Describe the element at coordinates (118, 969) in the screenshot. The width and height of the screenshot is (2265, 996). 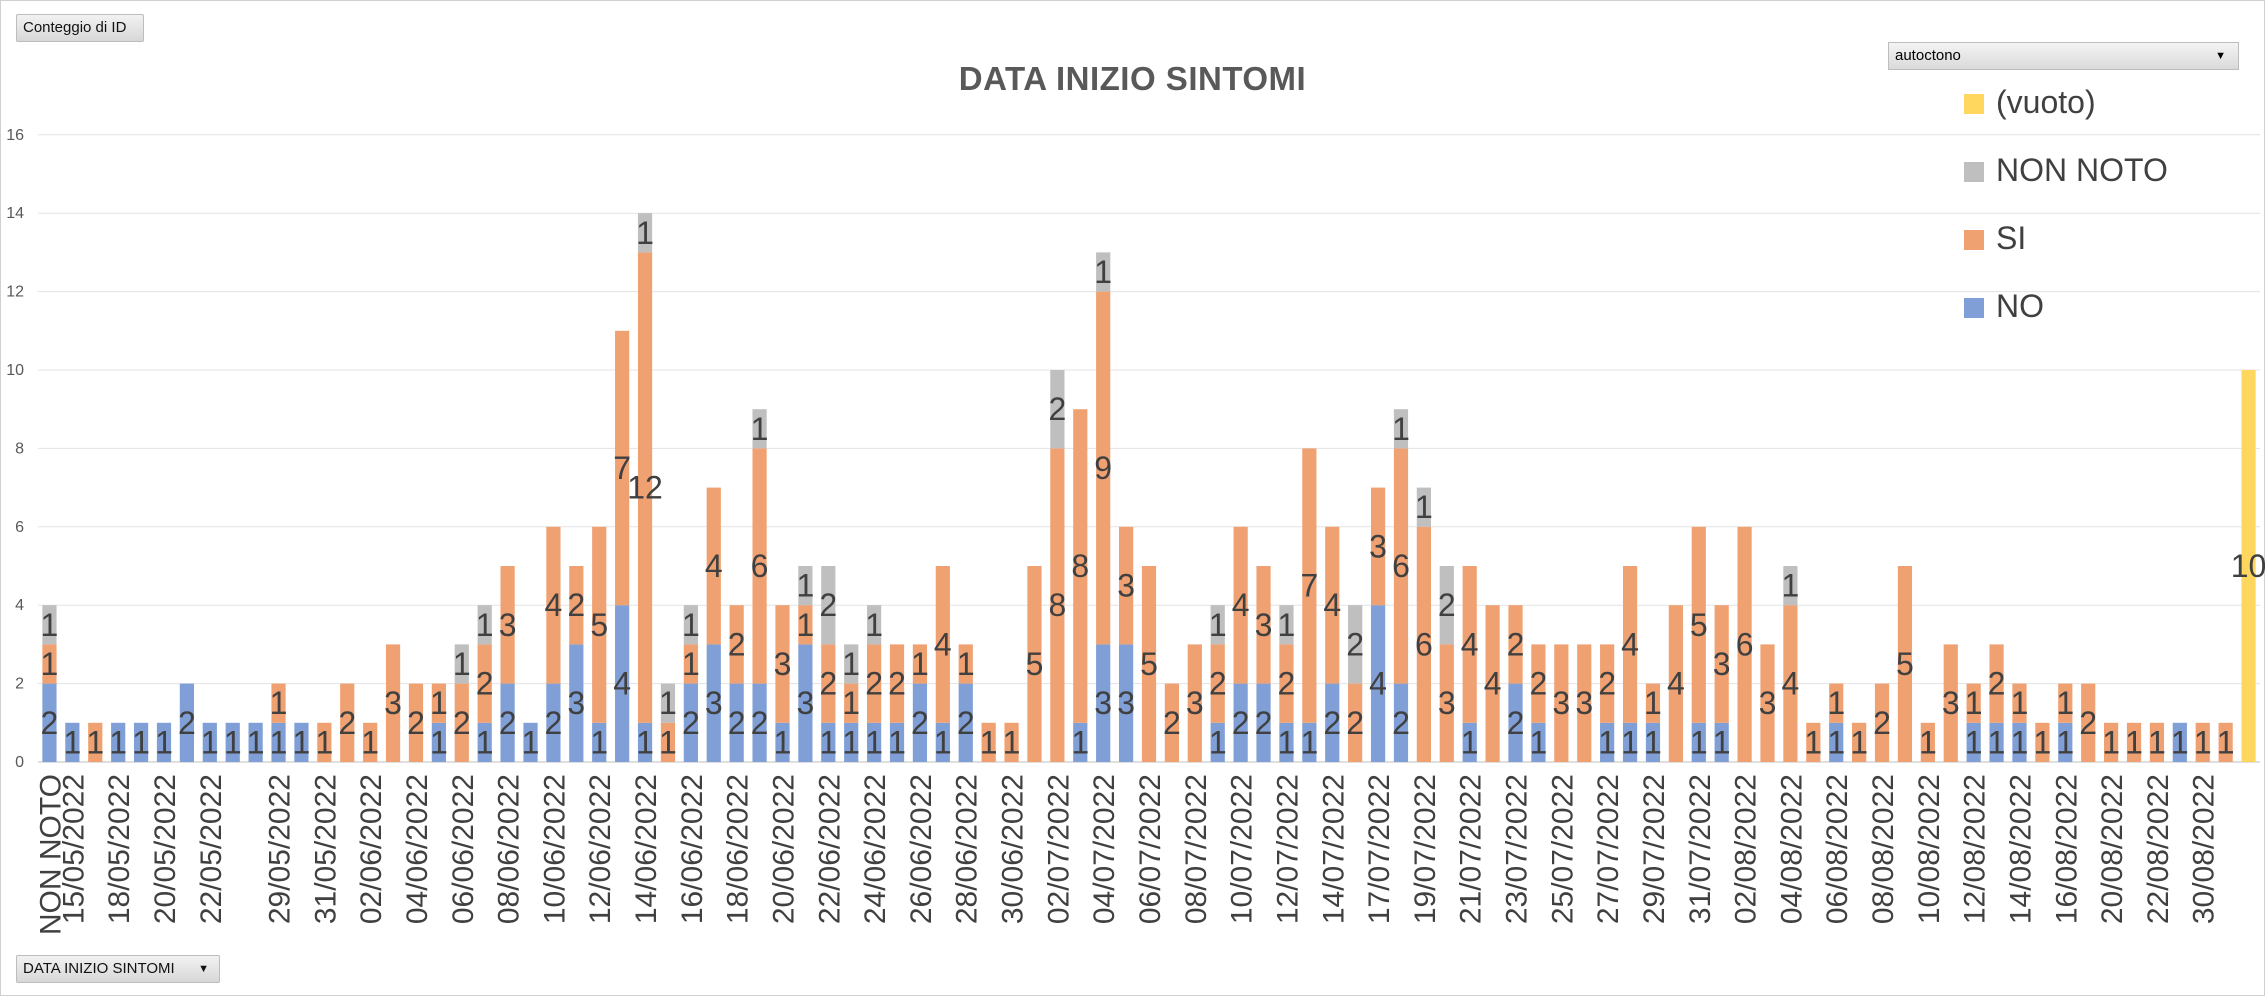
I see `date-field-button: DATA INIZIO SINTOMI ▼` at that location.